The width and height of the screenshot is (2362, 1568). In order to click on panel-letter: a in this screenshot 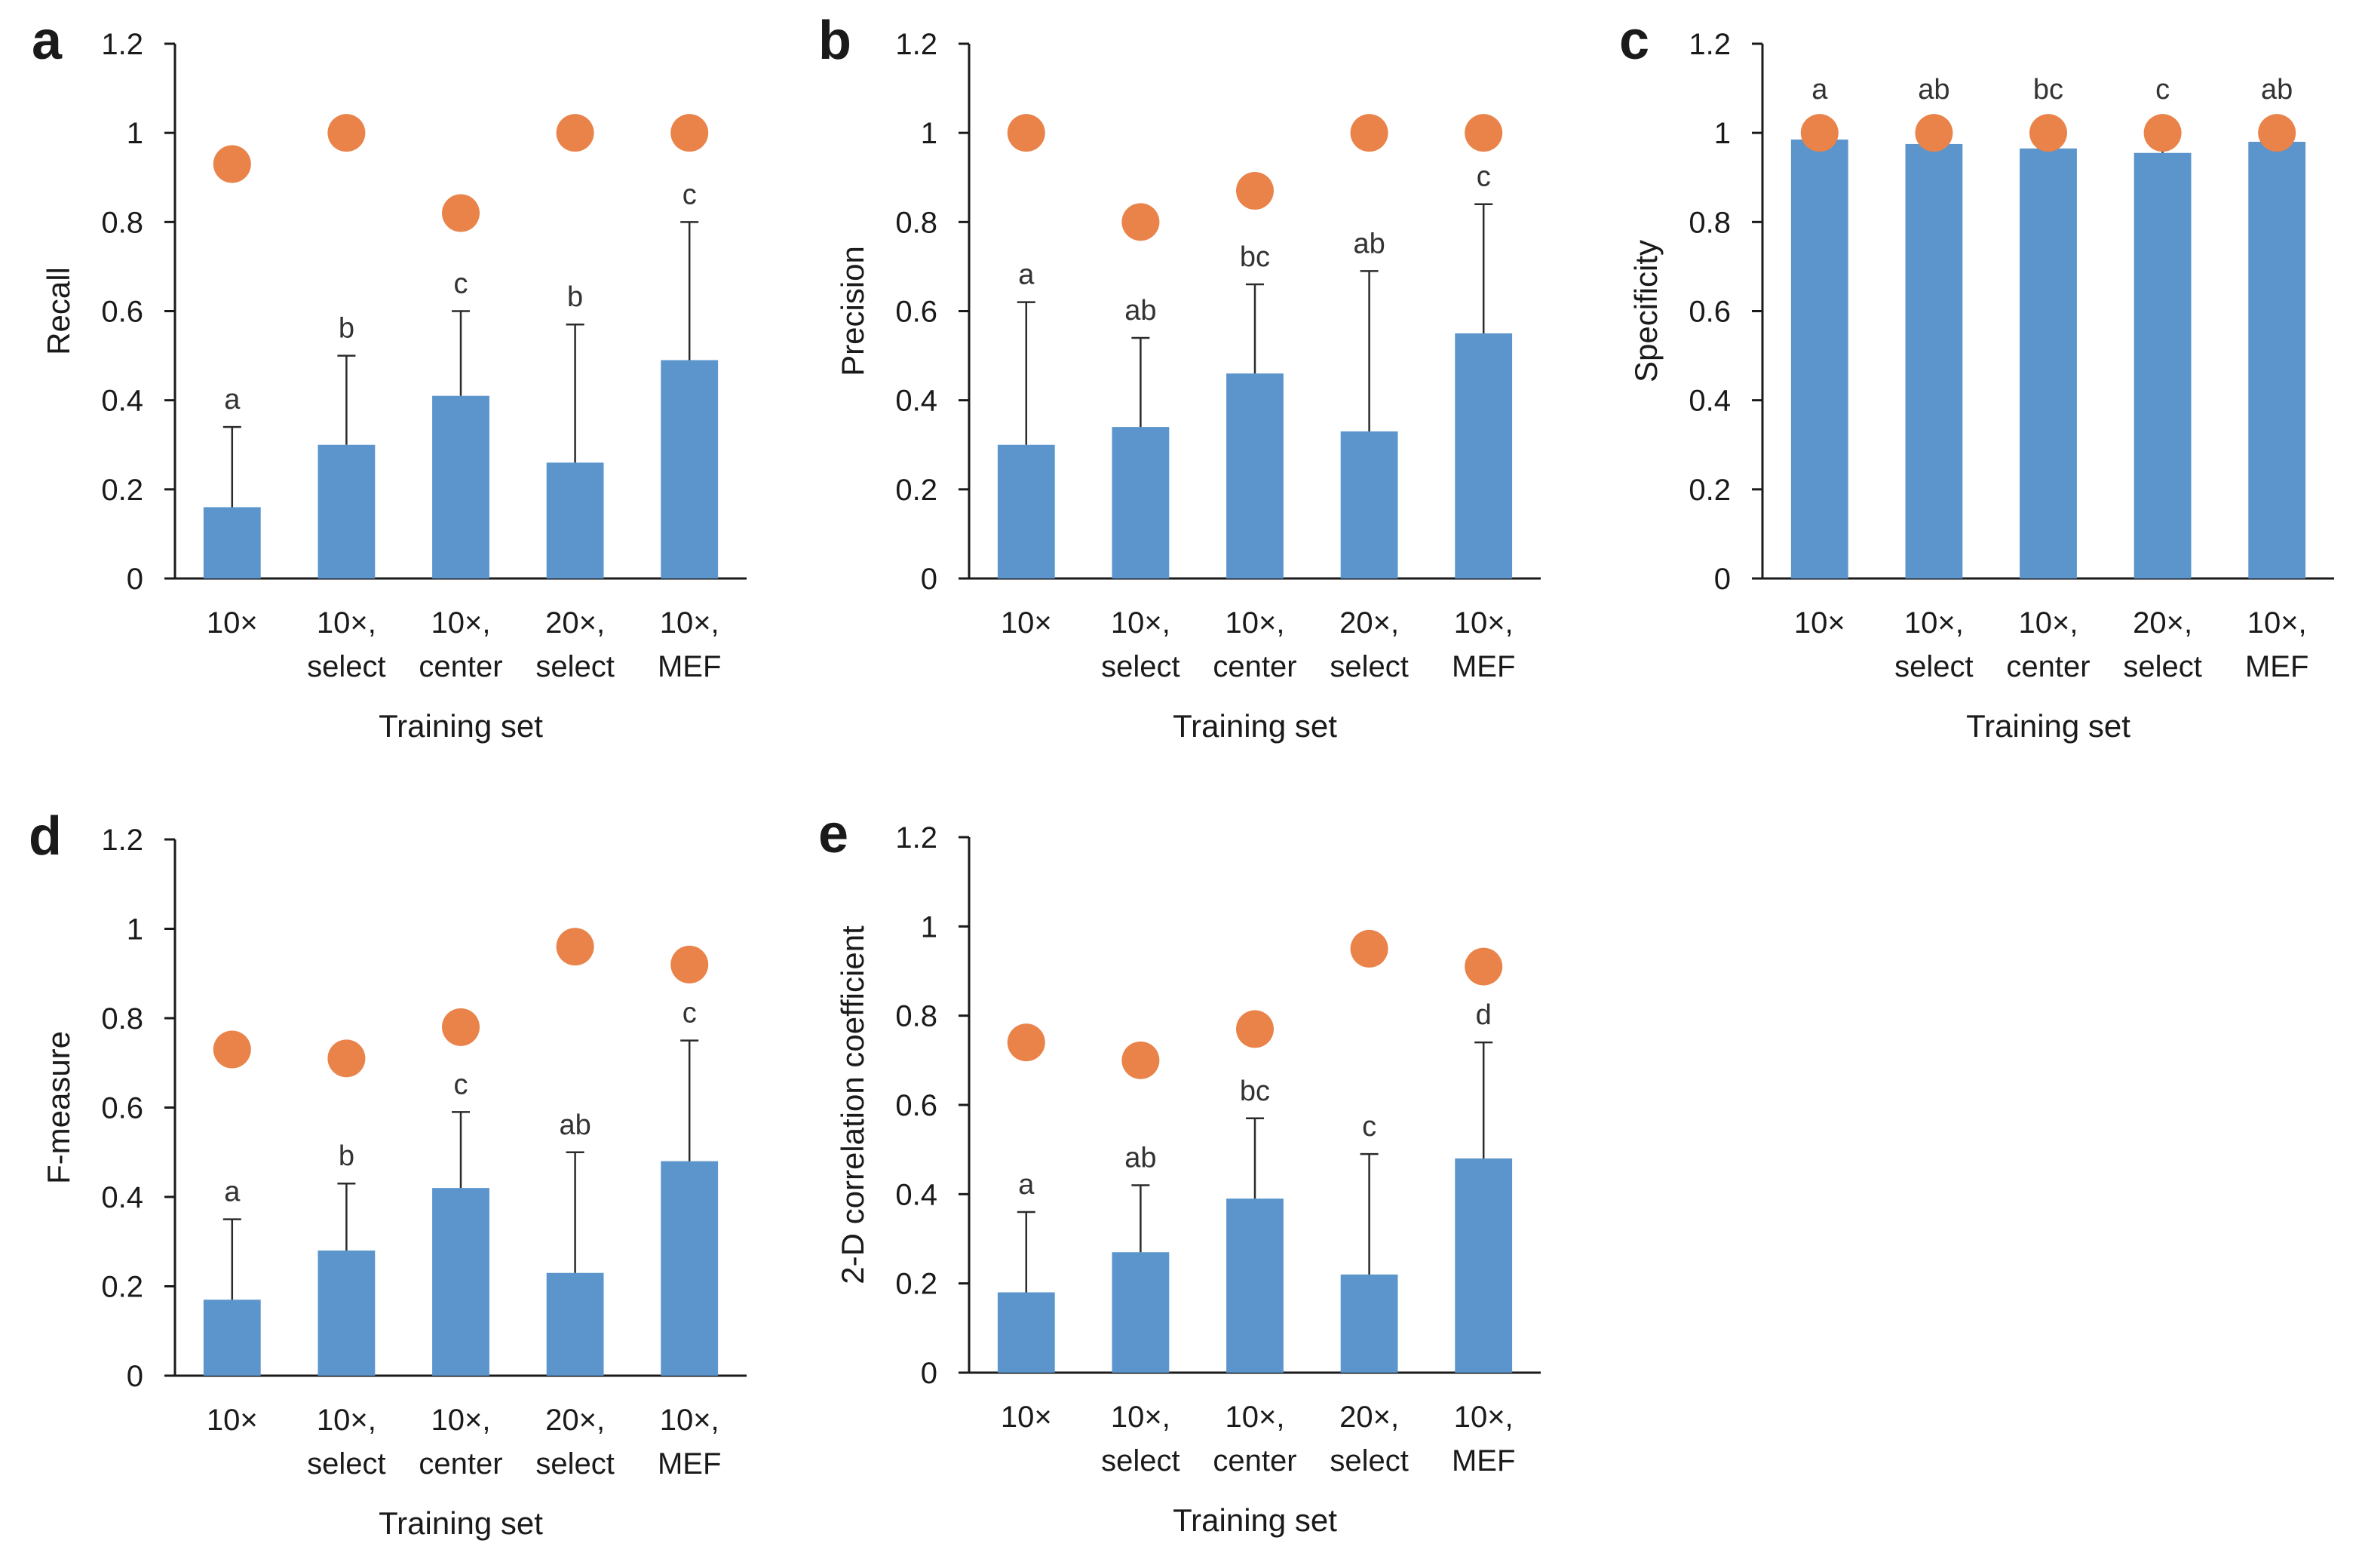, I will do `click(47, 41)`.